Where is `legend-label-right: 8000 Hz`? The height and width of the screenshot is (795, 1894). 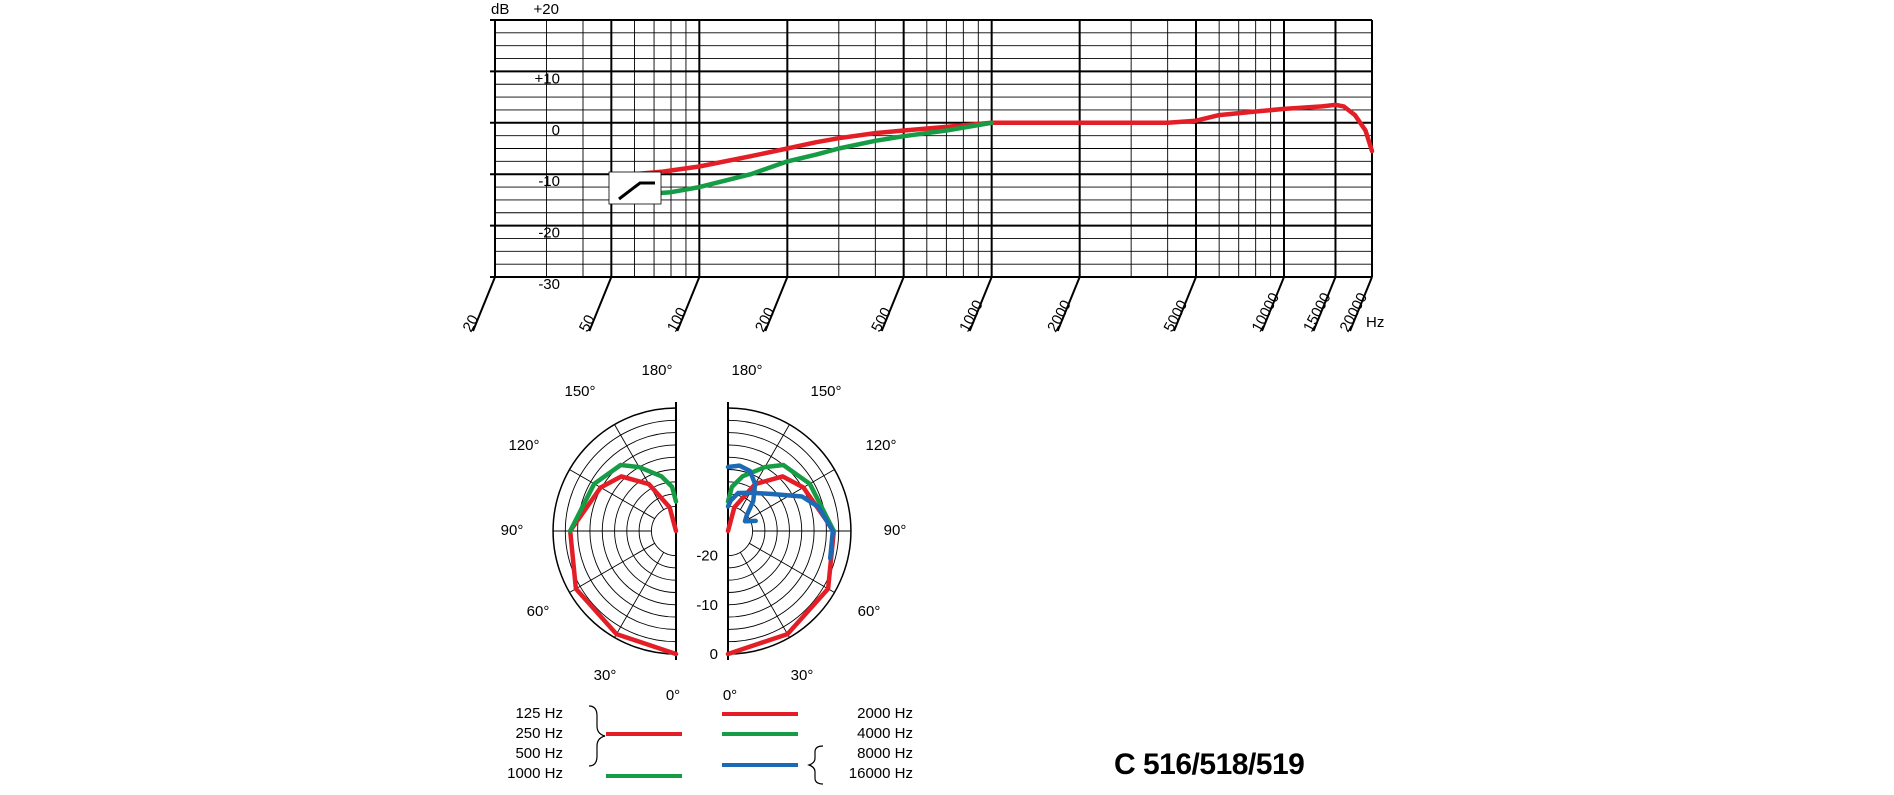
legend-label-right: 8000 Hz is located at coordinates (885, 753).